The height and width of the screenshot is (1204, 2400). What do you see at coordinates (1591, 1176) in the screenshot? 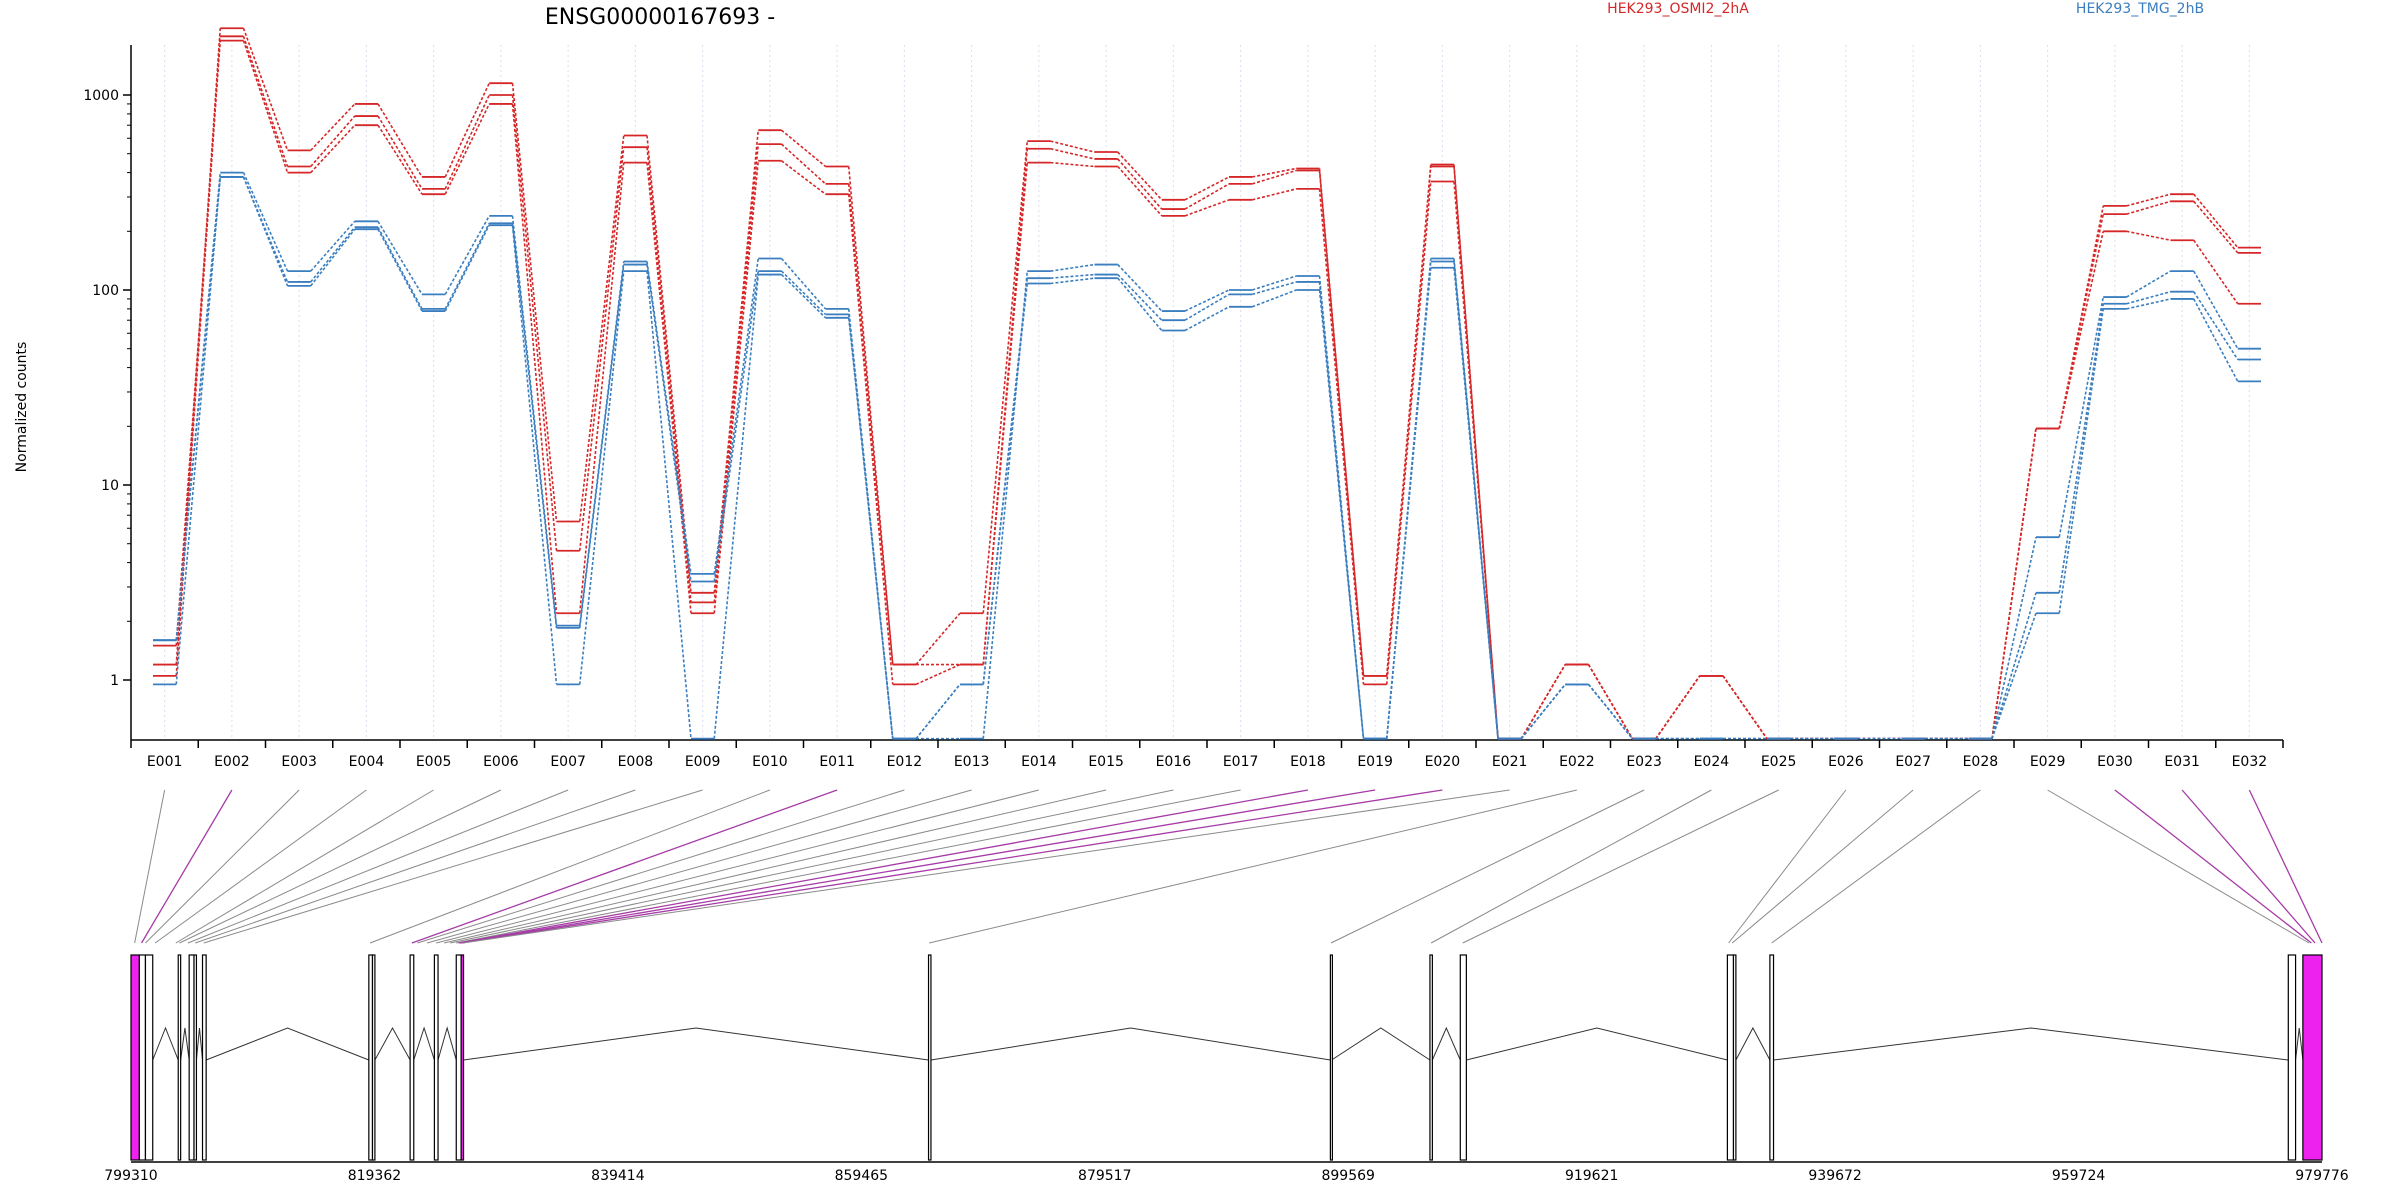
I see `genomic-tick-label: 919621` at bounding box center [1591, 1176].